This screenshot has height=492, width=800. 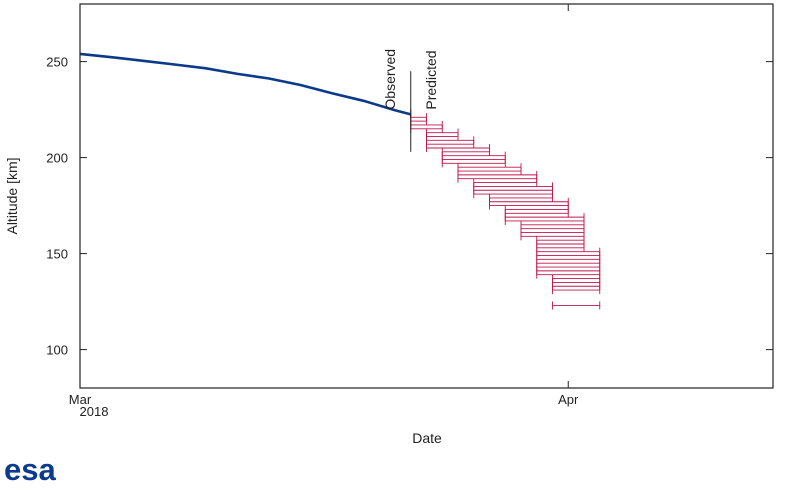 What do you see at coordinates (245, 84) in the screenshot?
I see `observed-series-line` at bounding box center [245, 84].